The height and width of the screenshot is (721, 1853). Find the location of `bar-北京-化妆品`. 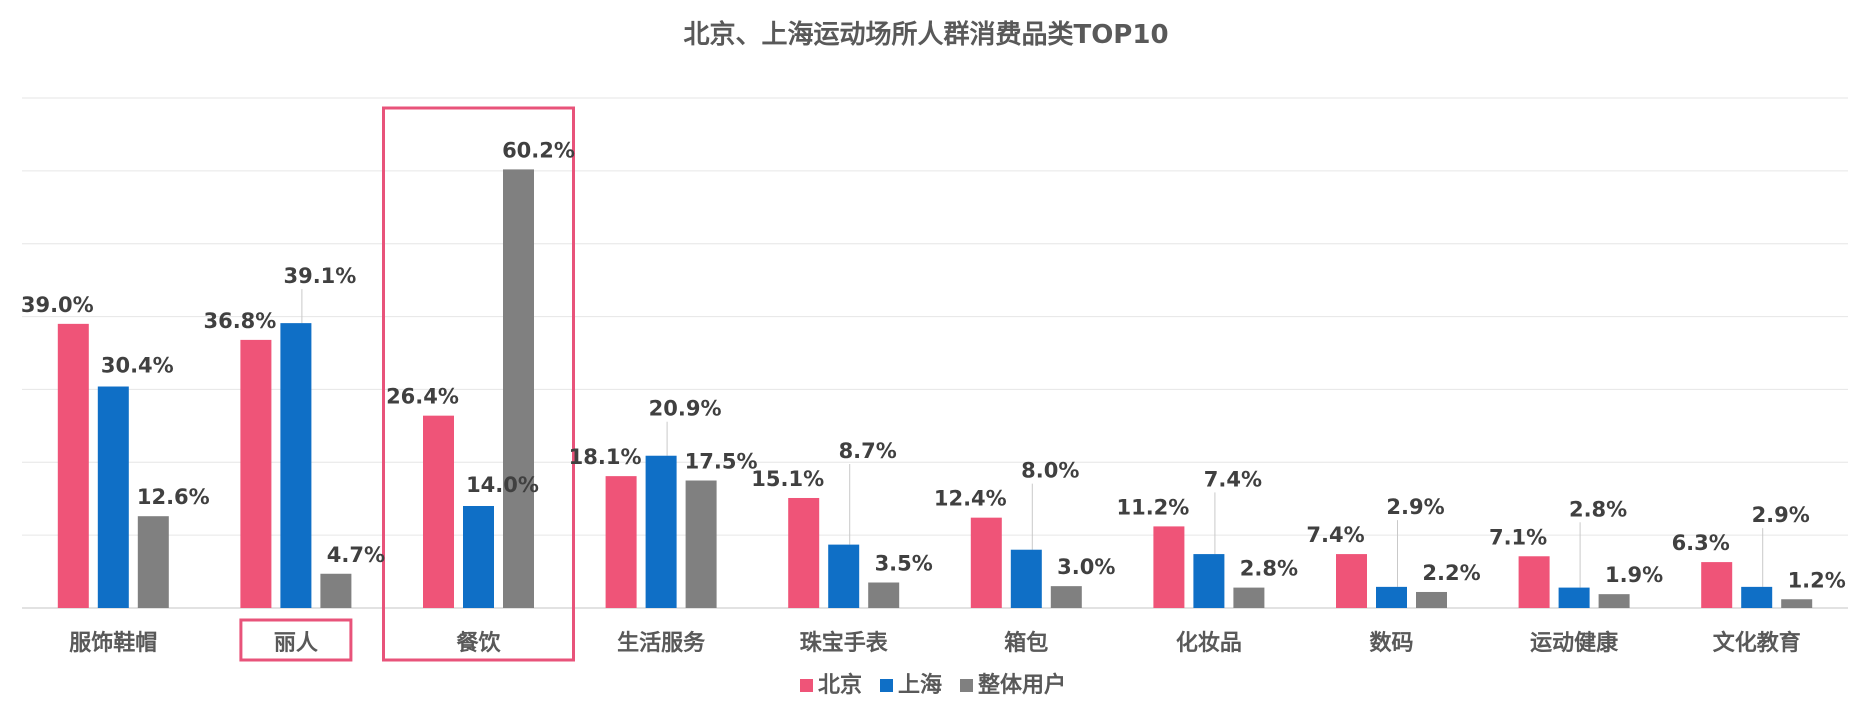

bar-北京-化妆品 is located at coordinates (1169, 567).